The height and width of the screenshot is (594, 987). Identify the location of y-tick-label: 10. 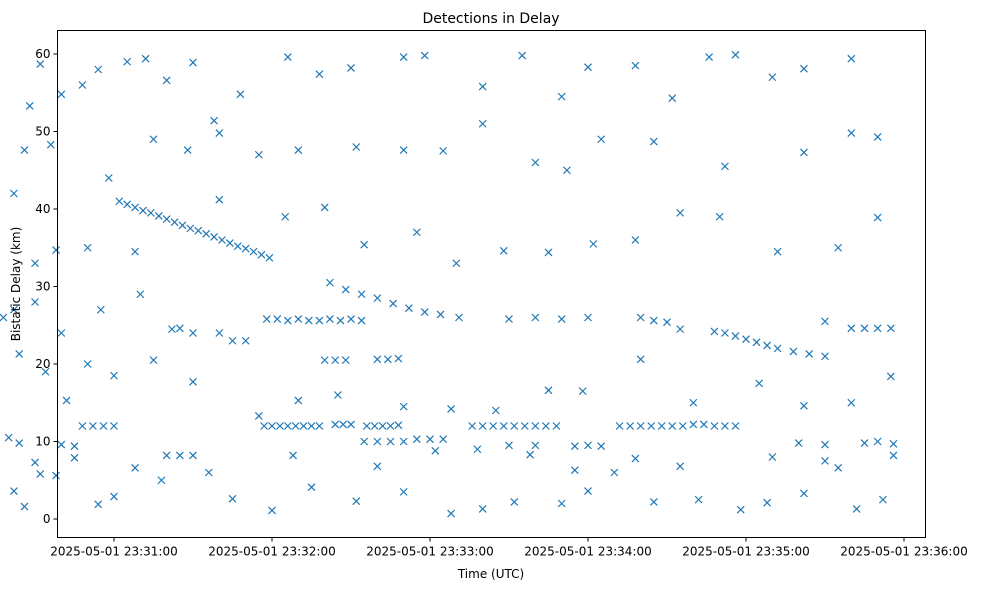
(42, 442).